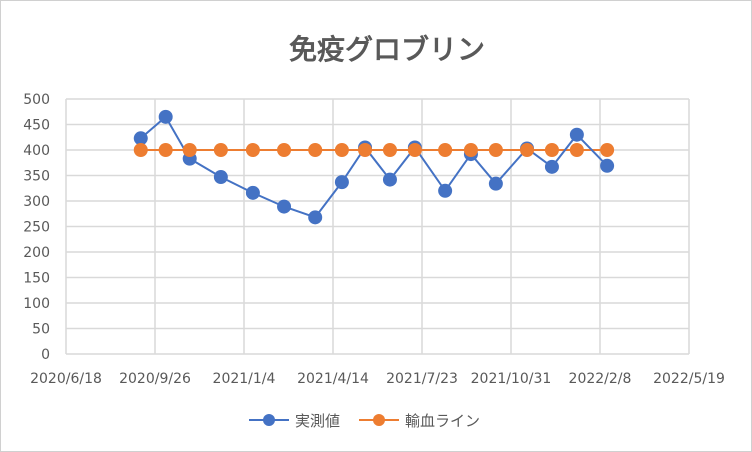  I want to click on x-tick-label: 2021/10/31, so click(511, 379).